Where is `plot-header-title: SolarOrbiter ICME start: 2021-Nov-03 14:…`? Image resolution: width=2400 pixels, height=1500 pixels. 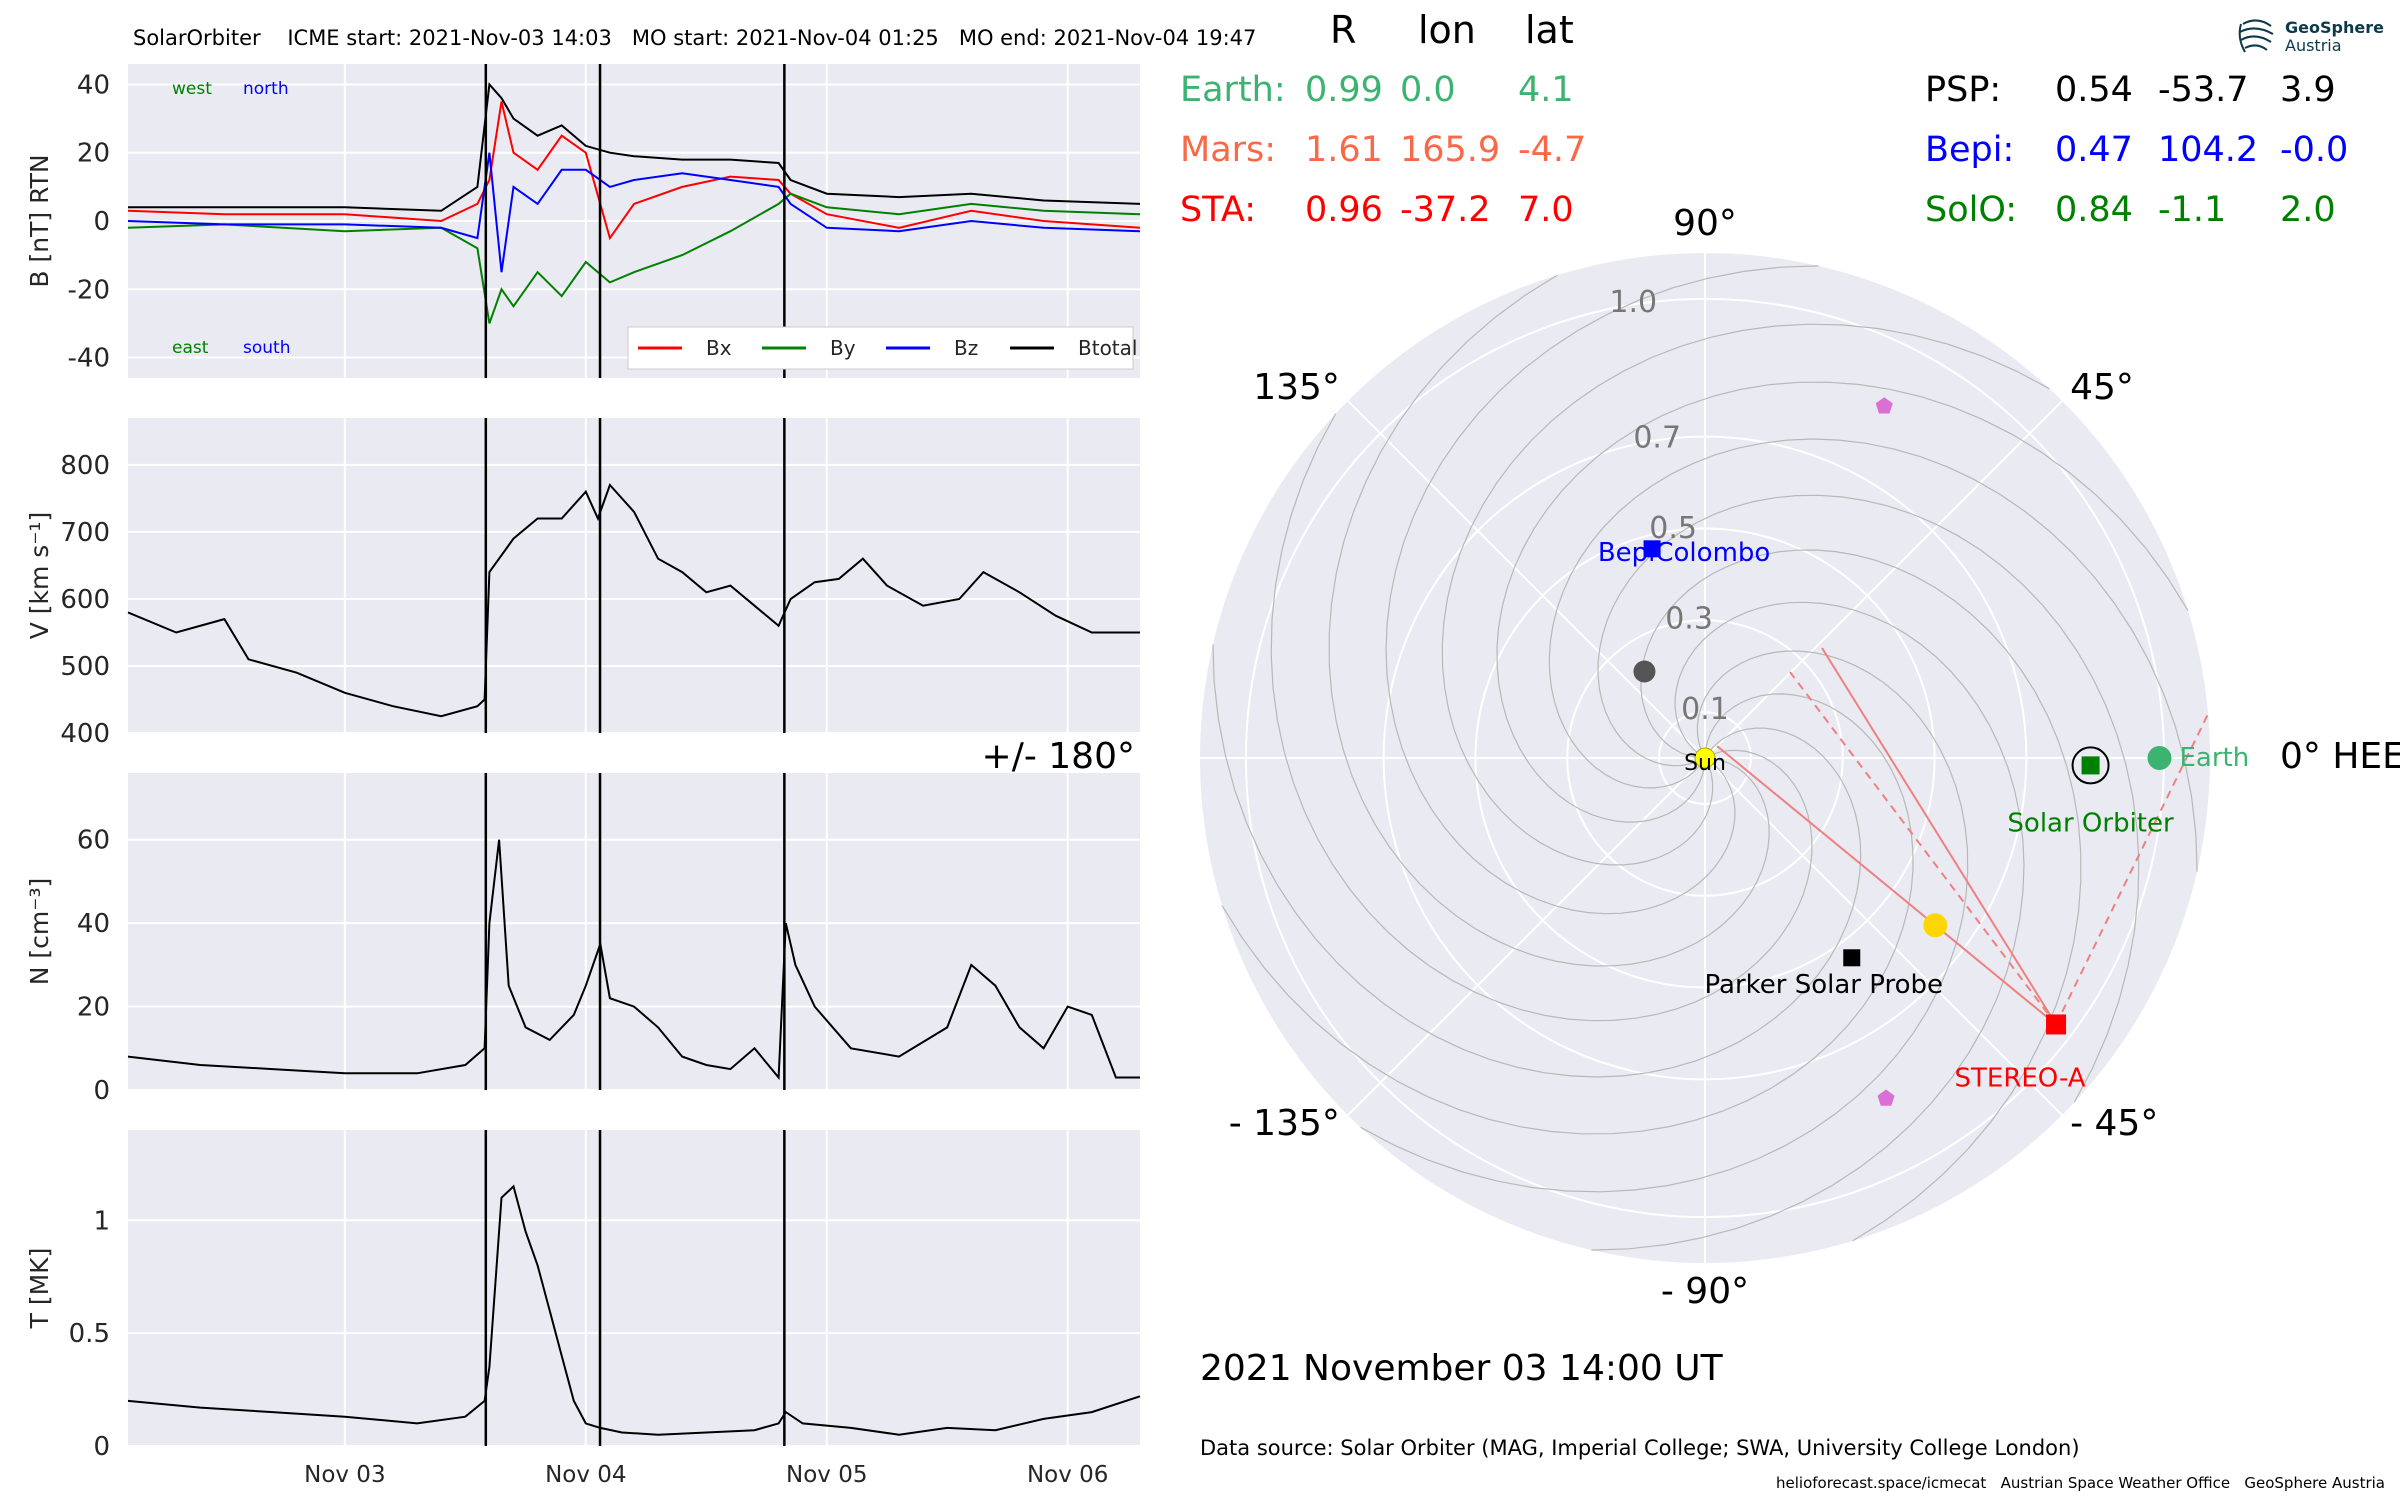
plot-header-title: SolarOrbiter ICME start: 2021-Nov-03 14:… is located at coordinates (695, 38).